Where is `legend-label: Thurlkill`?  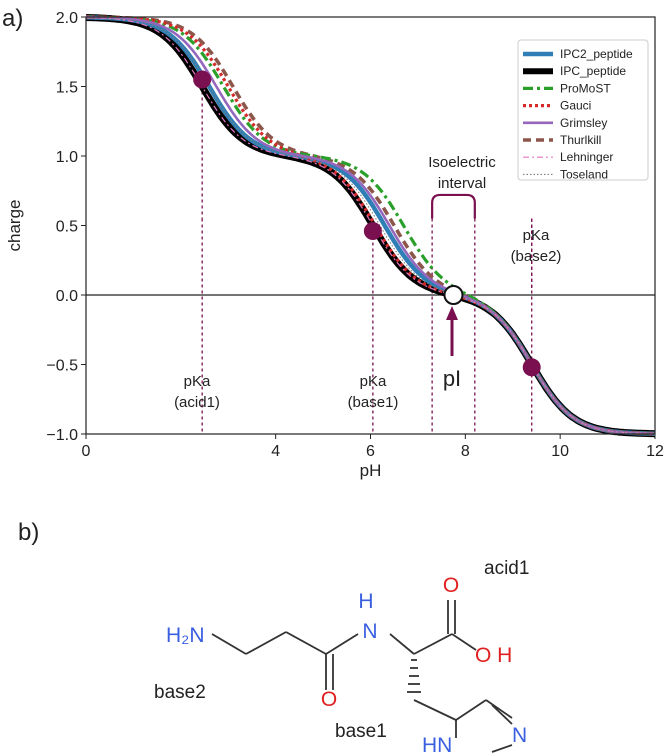
legend-label: Thurlkill is located at coordinates (580, 140).